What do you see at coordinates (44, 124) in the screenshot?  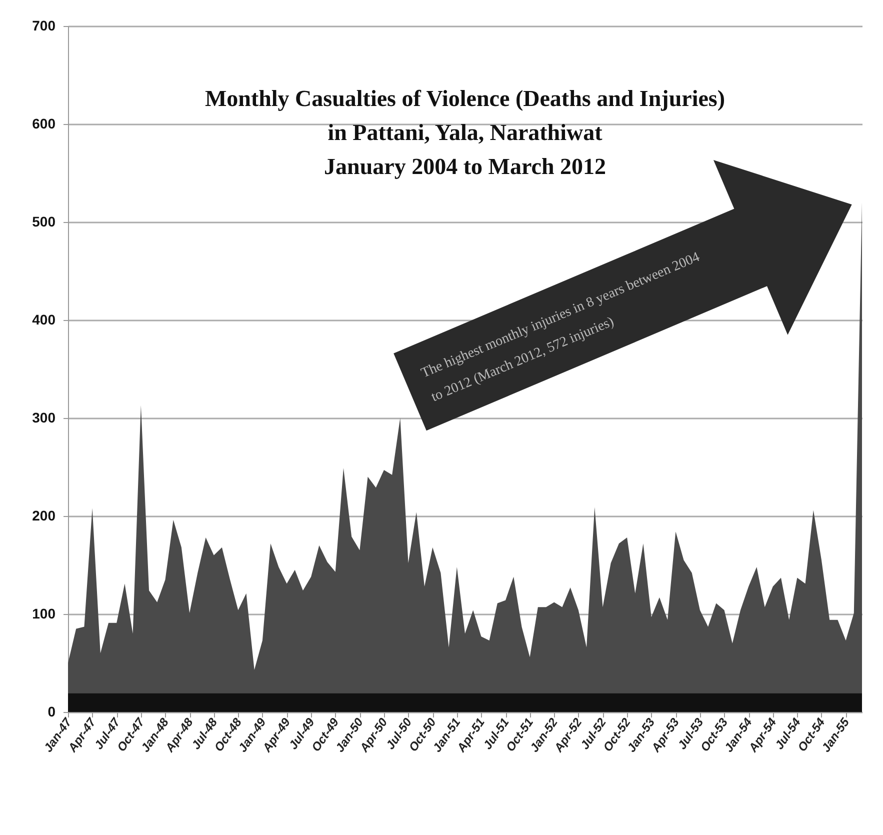 I see `y-tick-label: 600` at bounding box center [44, 124].